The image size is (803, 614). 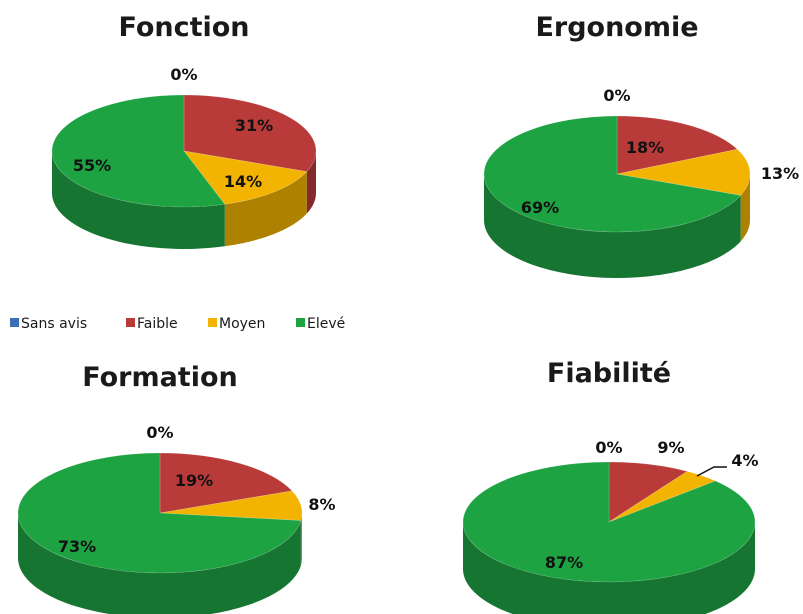 I want to click on pie-formation, so click(x=160, y=533).